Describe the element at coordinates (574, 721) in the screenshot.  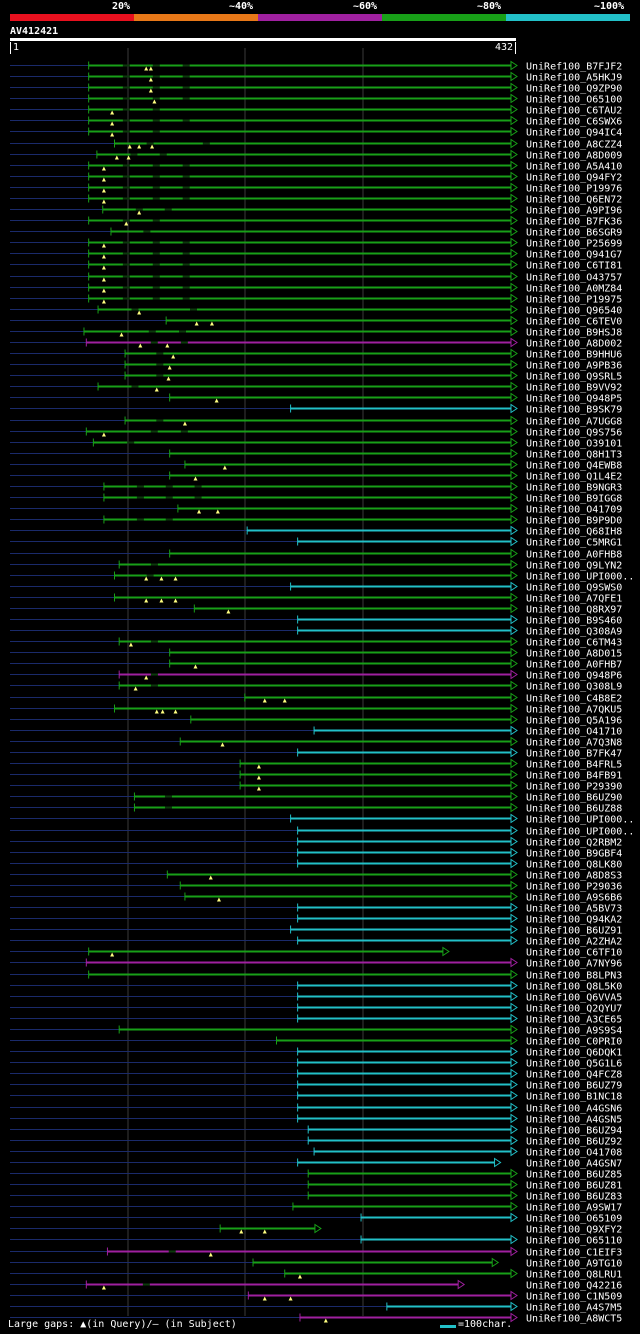
I see `hit-label: UniRef100_Q5A196` at that location.